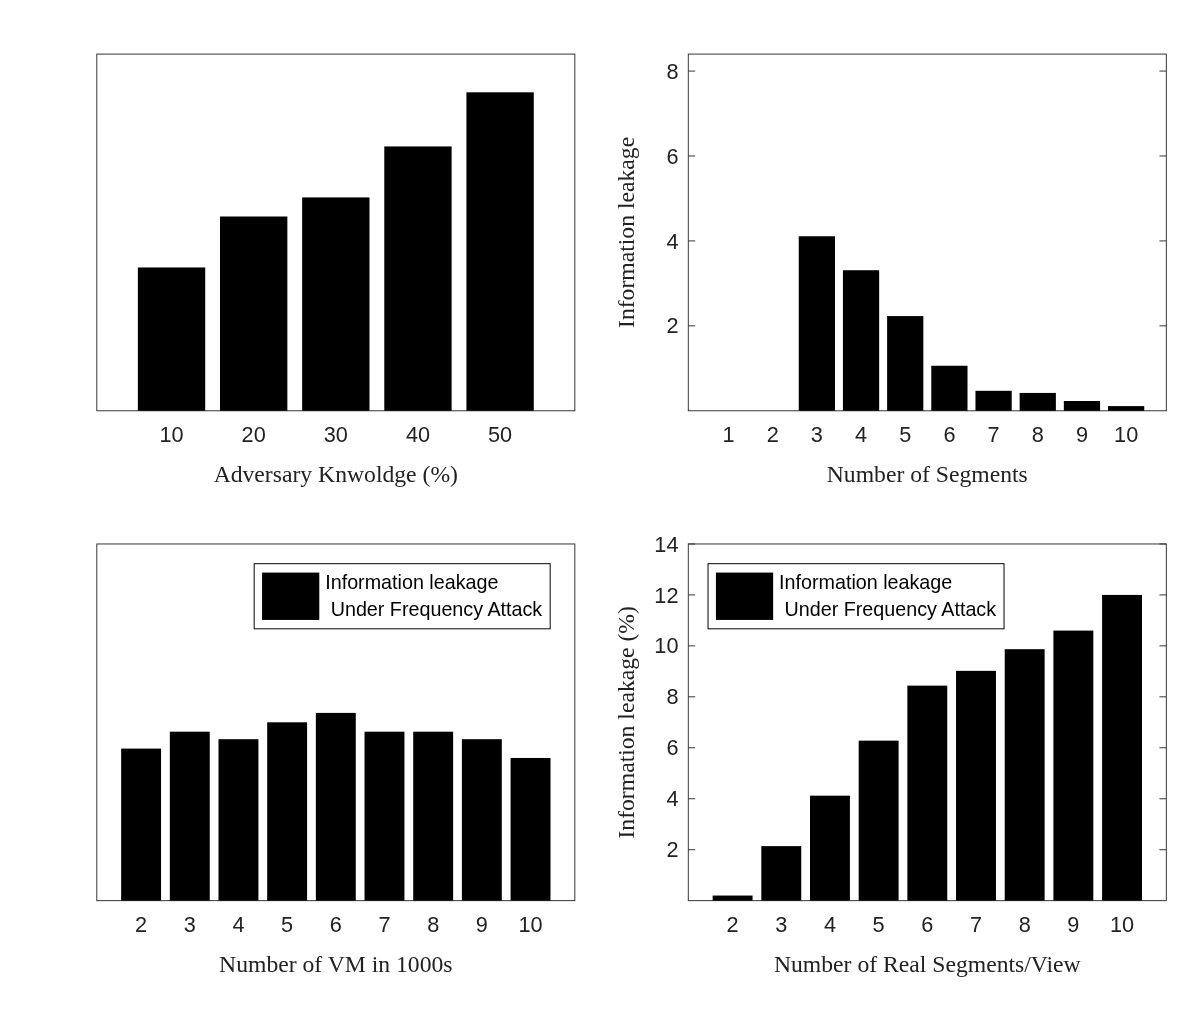 The width and height of the screenshot is (1199, 1009). What do you see at coordinates (927, 963) in the screenshot?
I see `x-axis-title: Number of Real Segments/View` at bounding box center [927, 963].